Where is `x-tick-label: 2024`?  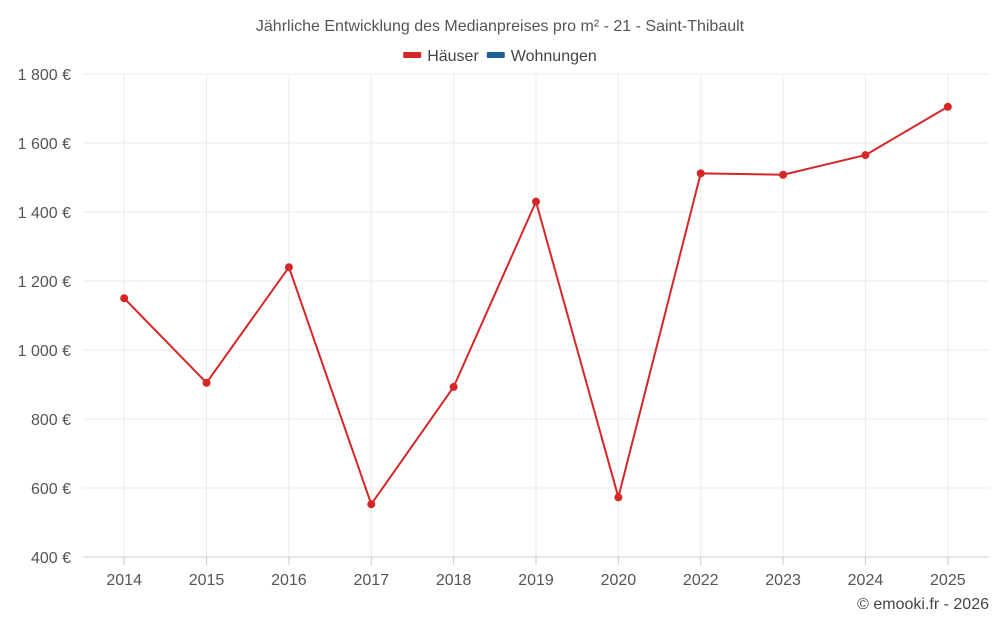
x-tick-label: 2024 is located at coordinates (866, 580).